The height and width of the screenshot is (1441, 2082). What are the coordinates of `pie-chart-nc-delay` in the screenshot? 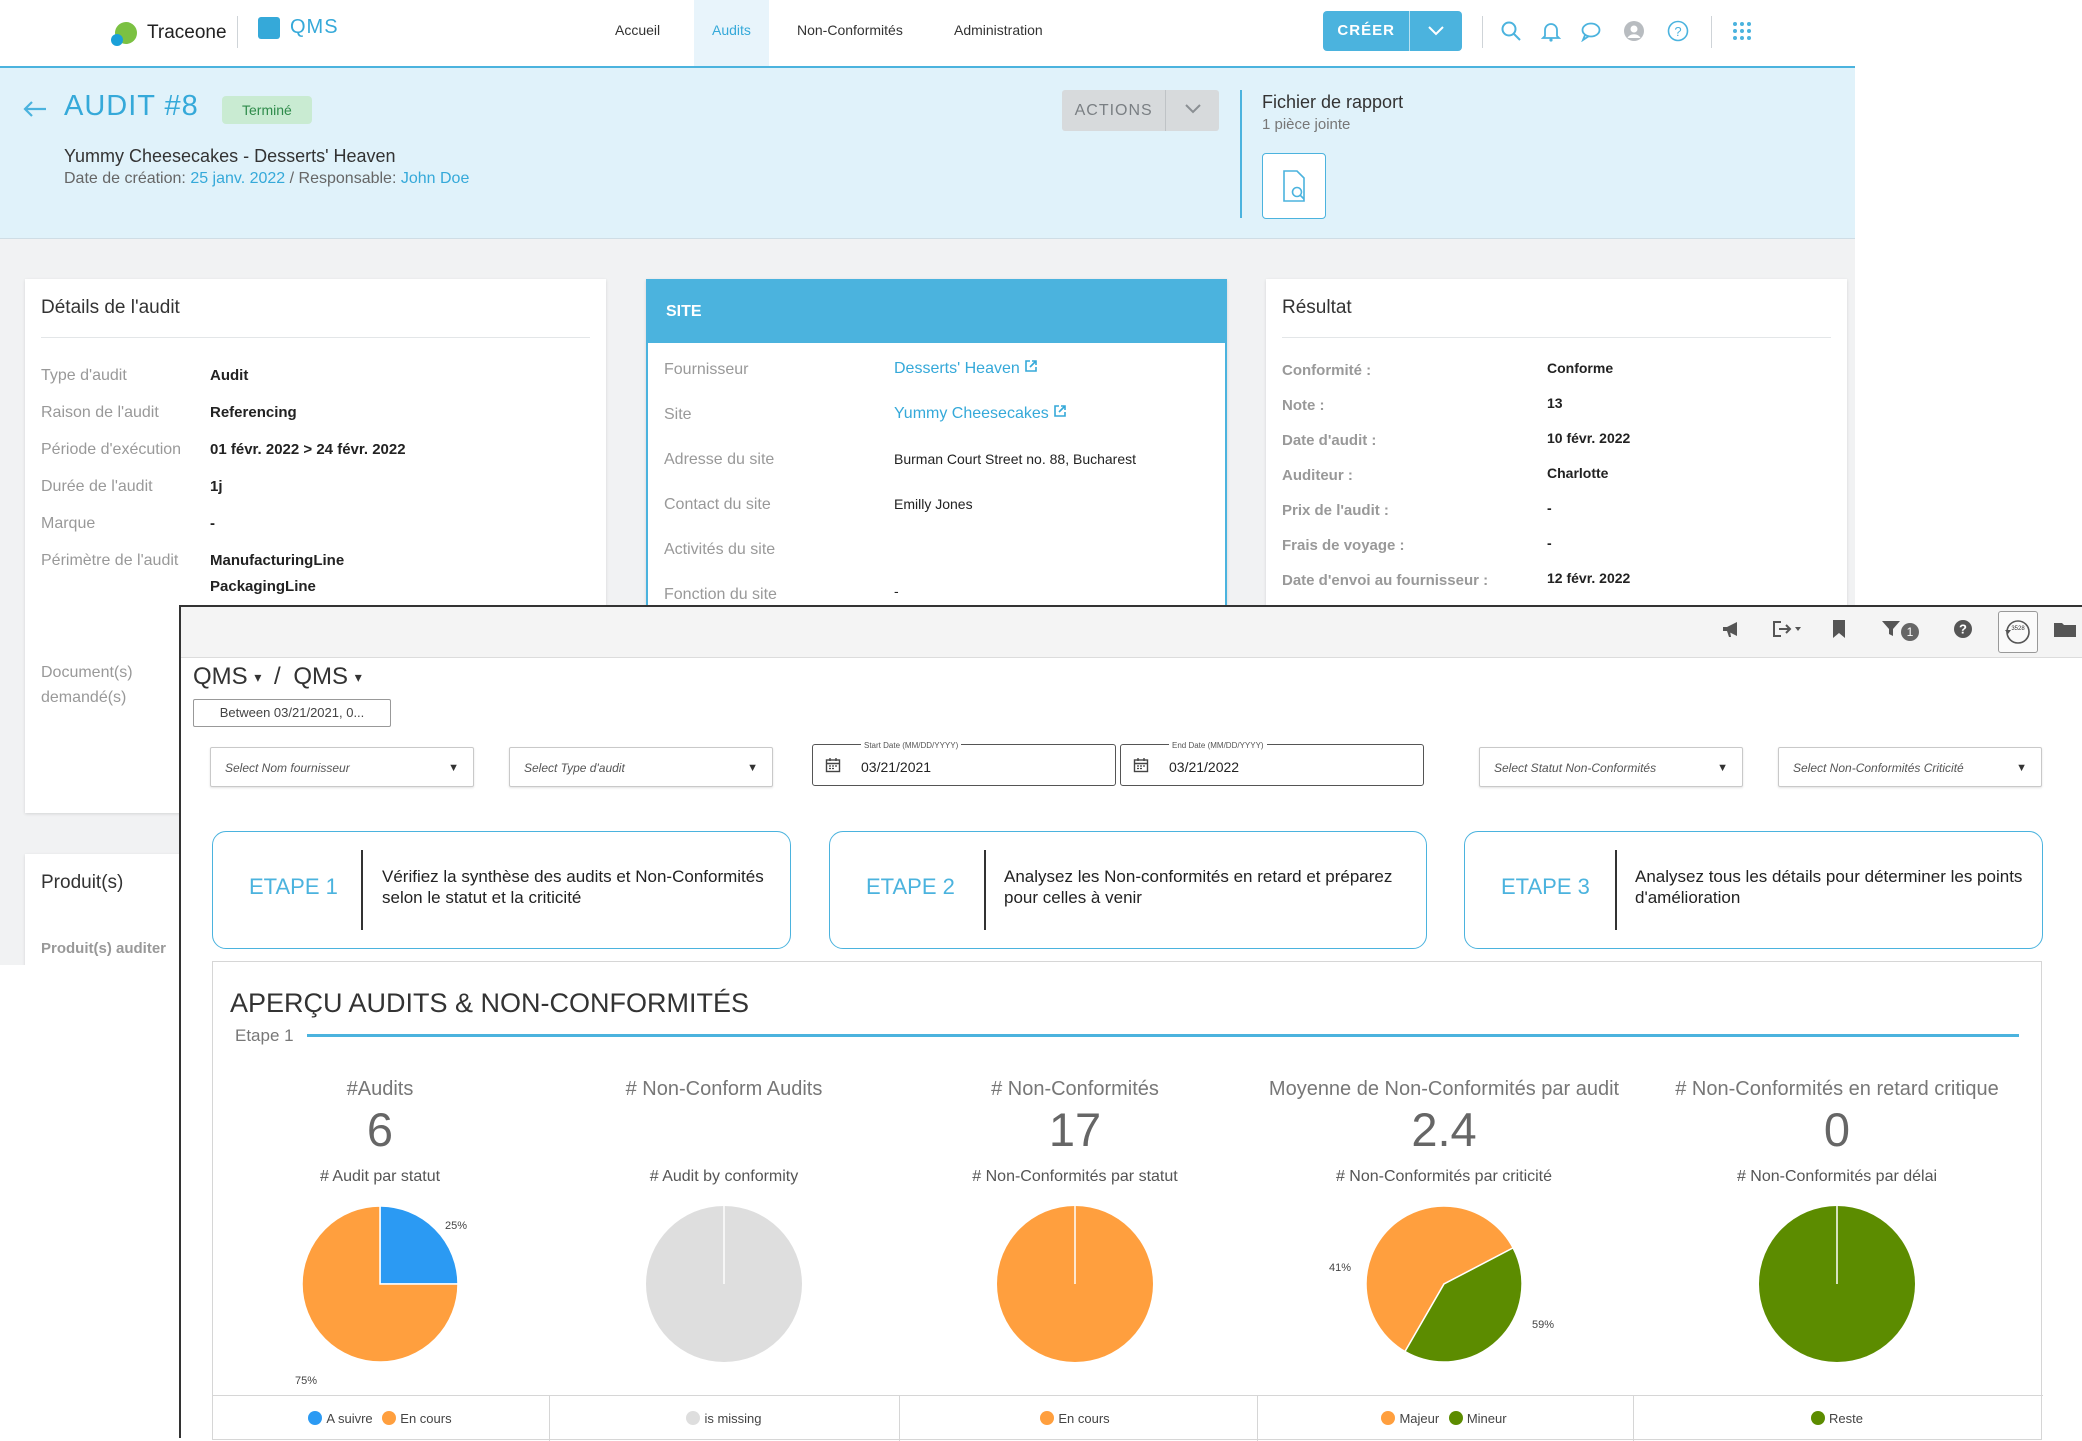 It's located at (1837, 1284).